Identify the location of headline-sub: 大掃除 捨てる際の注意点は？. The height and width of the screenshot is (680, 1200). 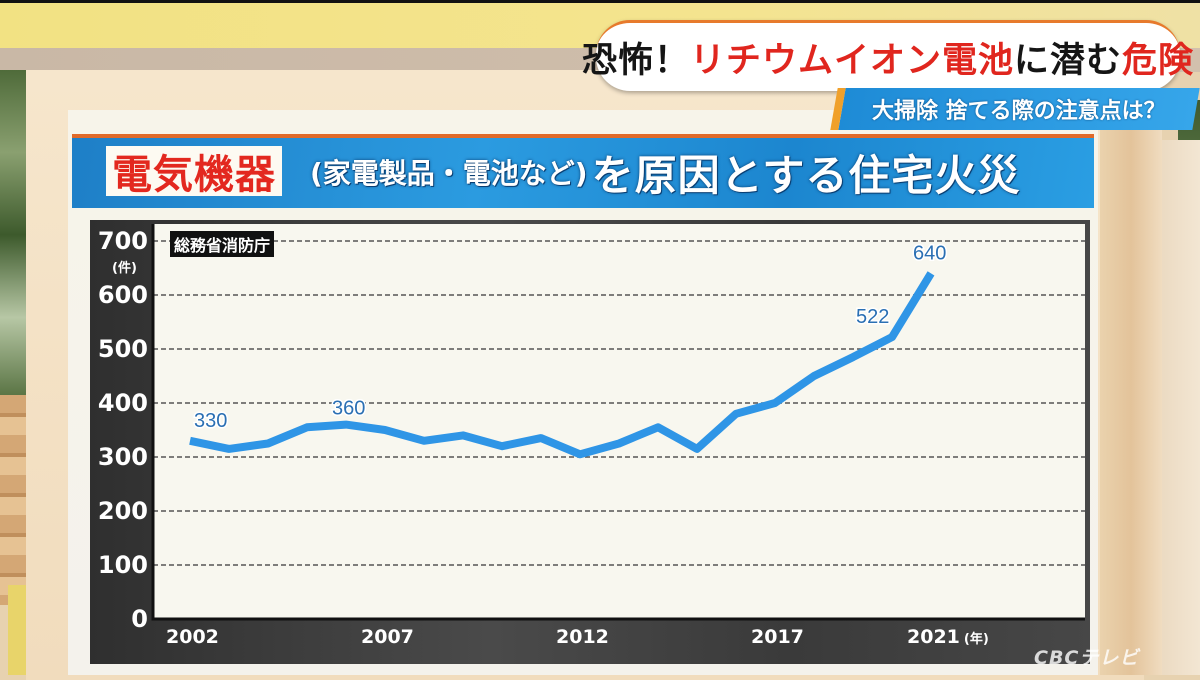
(1015, 109).